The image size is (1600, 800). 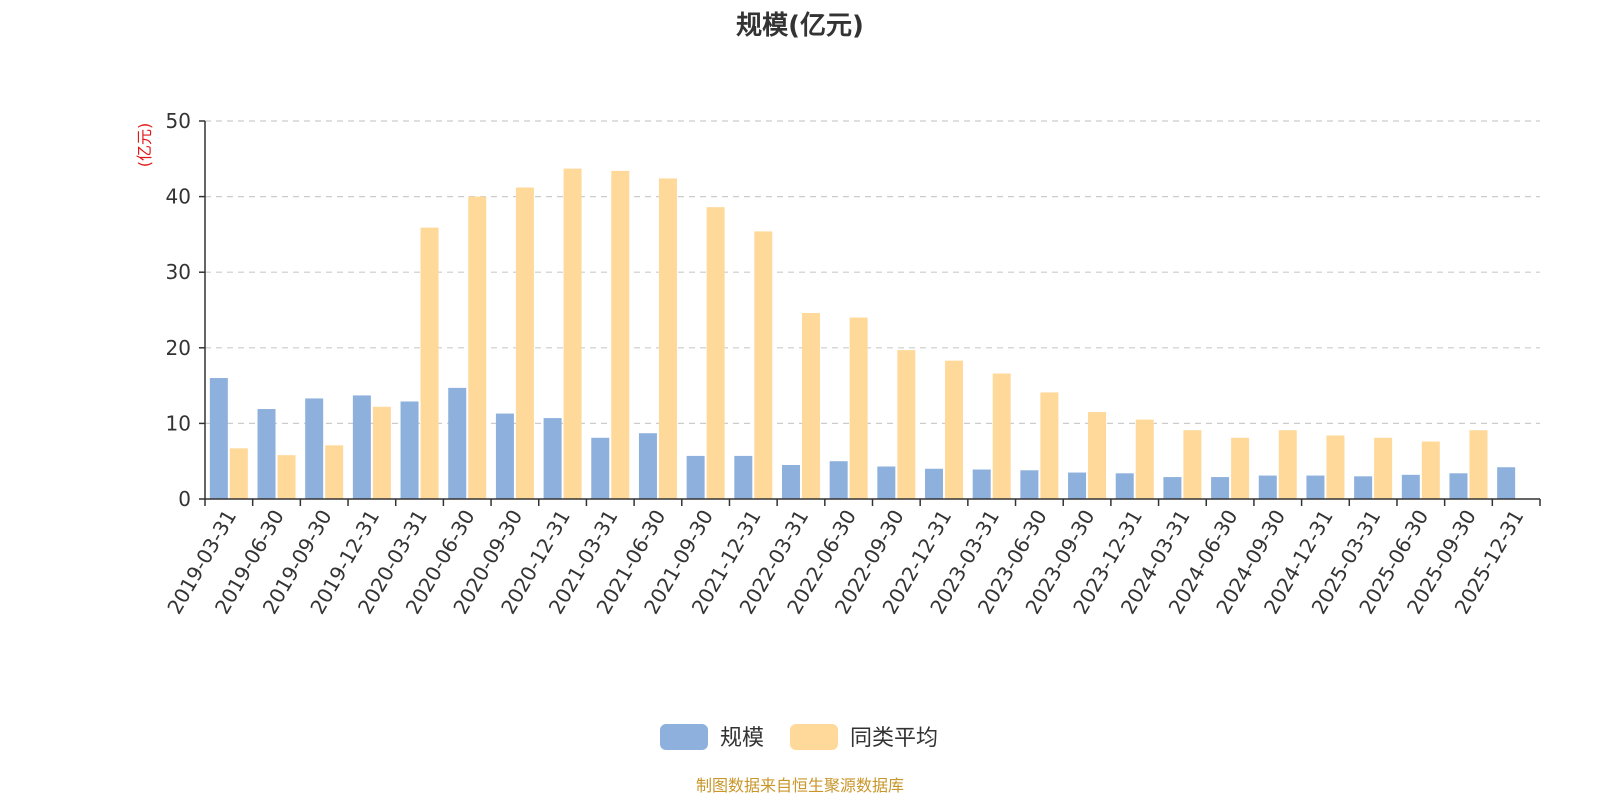 What do you see at coordinates (184, 499) in the screenshot?
I see `y-tick-label: 0` at bounding box center [184, 499].